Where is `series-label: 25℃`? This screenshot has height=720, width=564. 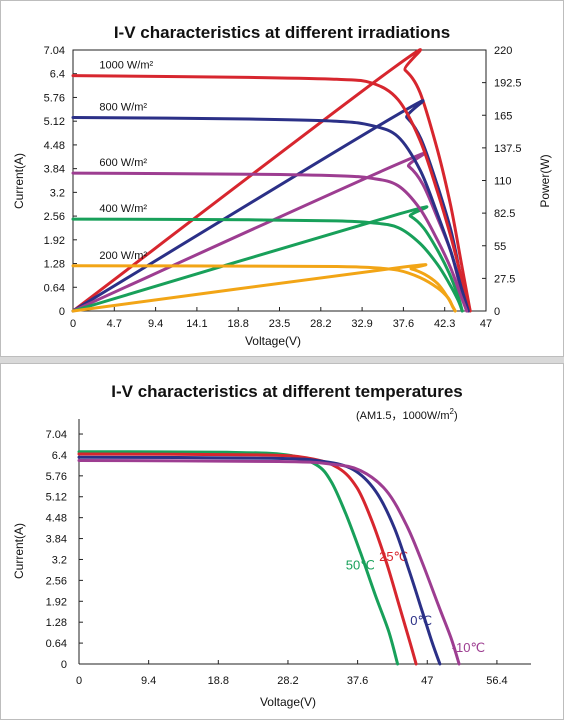 series-label: 25℃ is located at coordinates (393, 556).